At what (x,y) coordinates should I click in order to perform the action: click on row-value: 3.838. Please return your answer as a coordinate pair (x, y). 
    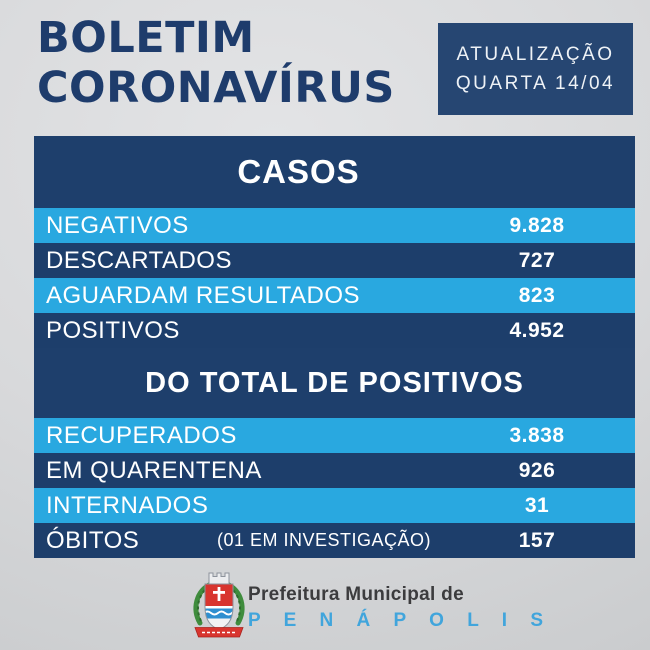
    Looking at the image, I should click on (537, 435).